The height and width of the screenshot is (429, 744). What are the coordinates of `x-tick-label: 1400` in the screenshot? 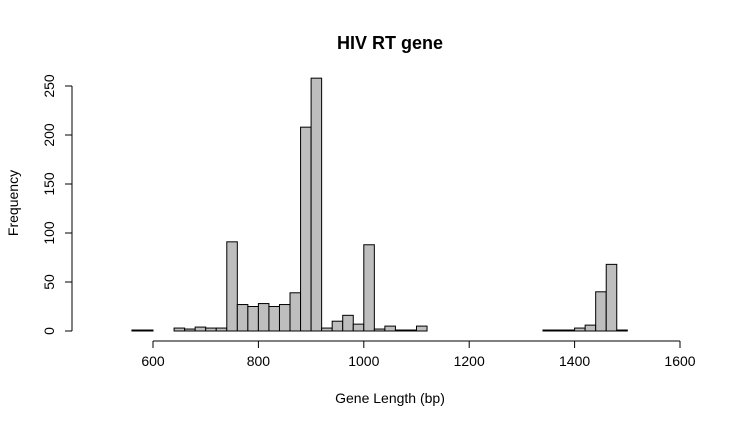 It's located at (574, 361).